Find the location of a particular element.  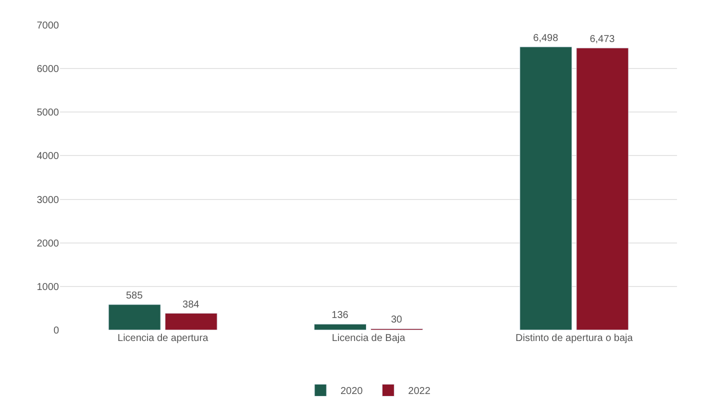

x-tick-label: Licencia de apertura is located at coordinates (163, 338).